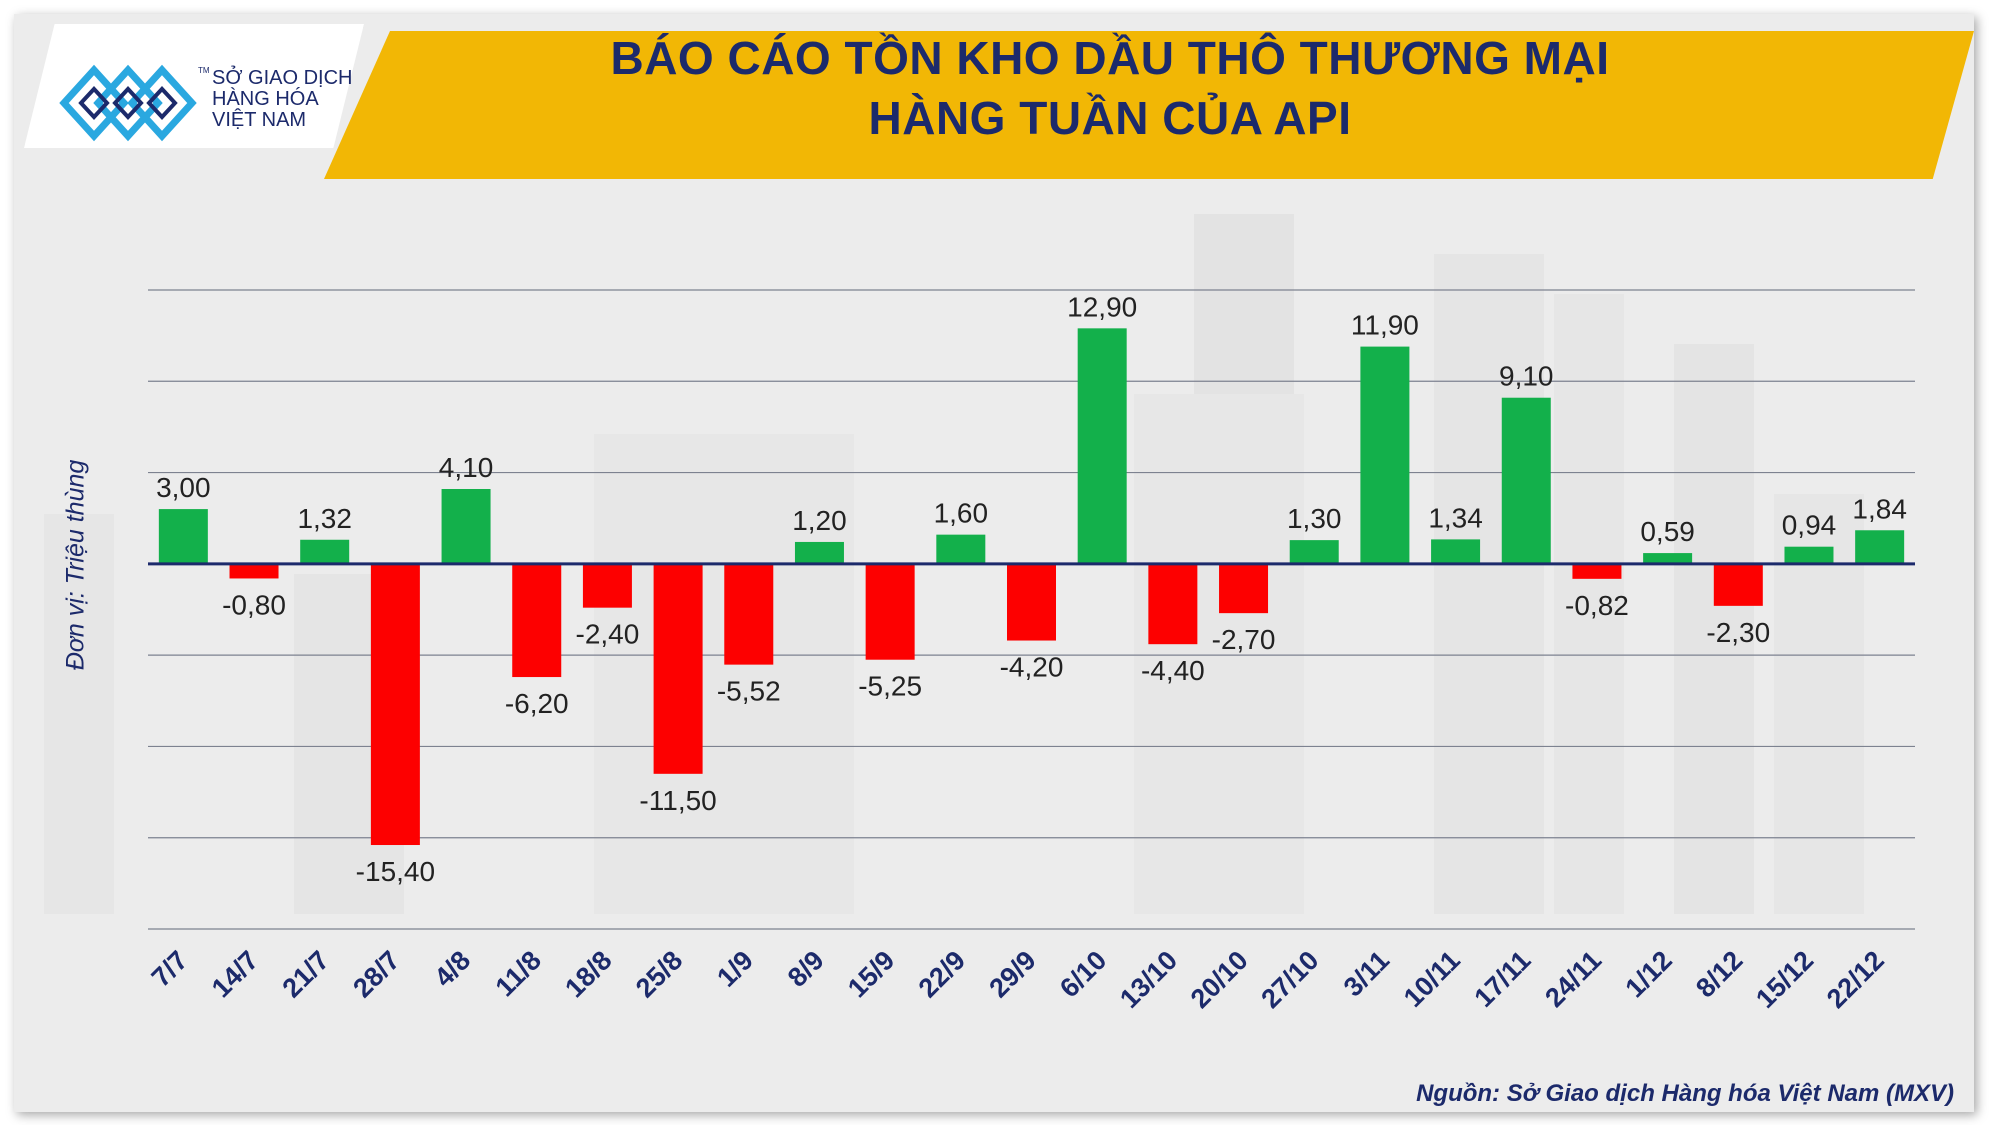 The height and width of the screenshot is (1125, 2000). What do you see at coordinates (306, 974) in the screenshot?
I see `x-tick-label: 21/7` at bounding box center [306, 974].